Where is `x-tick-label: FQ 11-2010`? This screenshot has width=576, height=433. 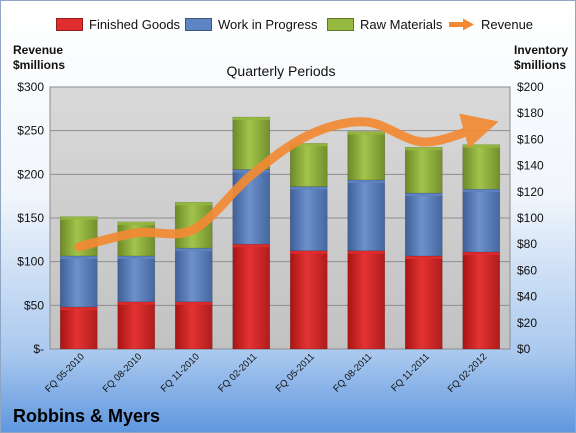 x-tick-label: FQ 11-2010 is located at coordinates (180, 372).